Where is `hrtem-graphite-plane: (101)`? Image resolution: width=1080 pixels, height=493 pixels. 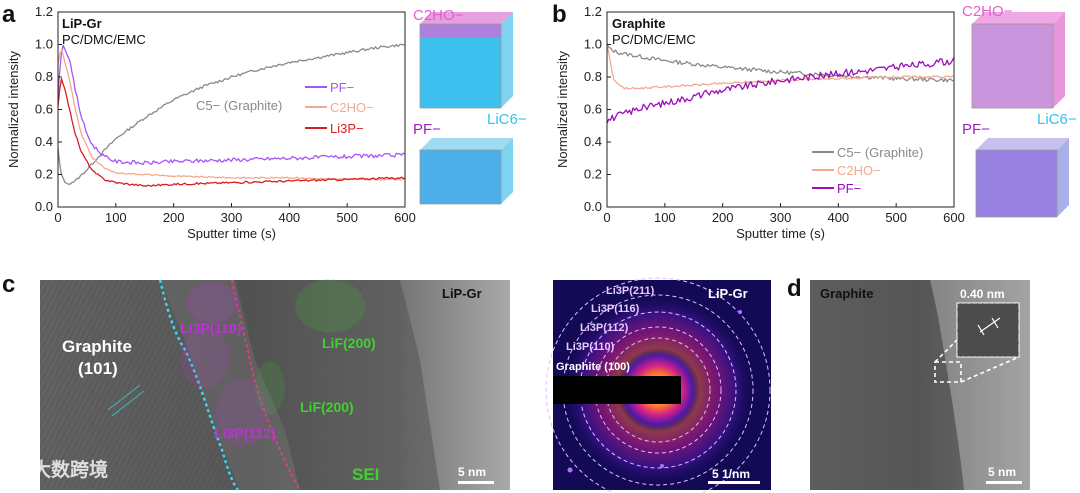
hrtem-graphite-plane: (101) is located at coordinates (98, 368).